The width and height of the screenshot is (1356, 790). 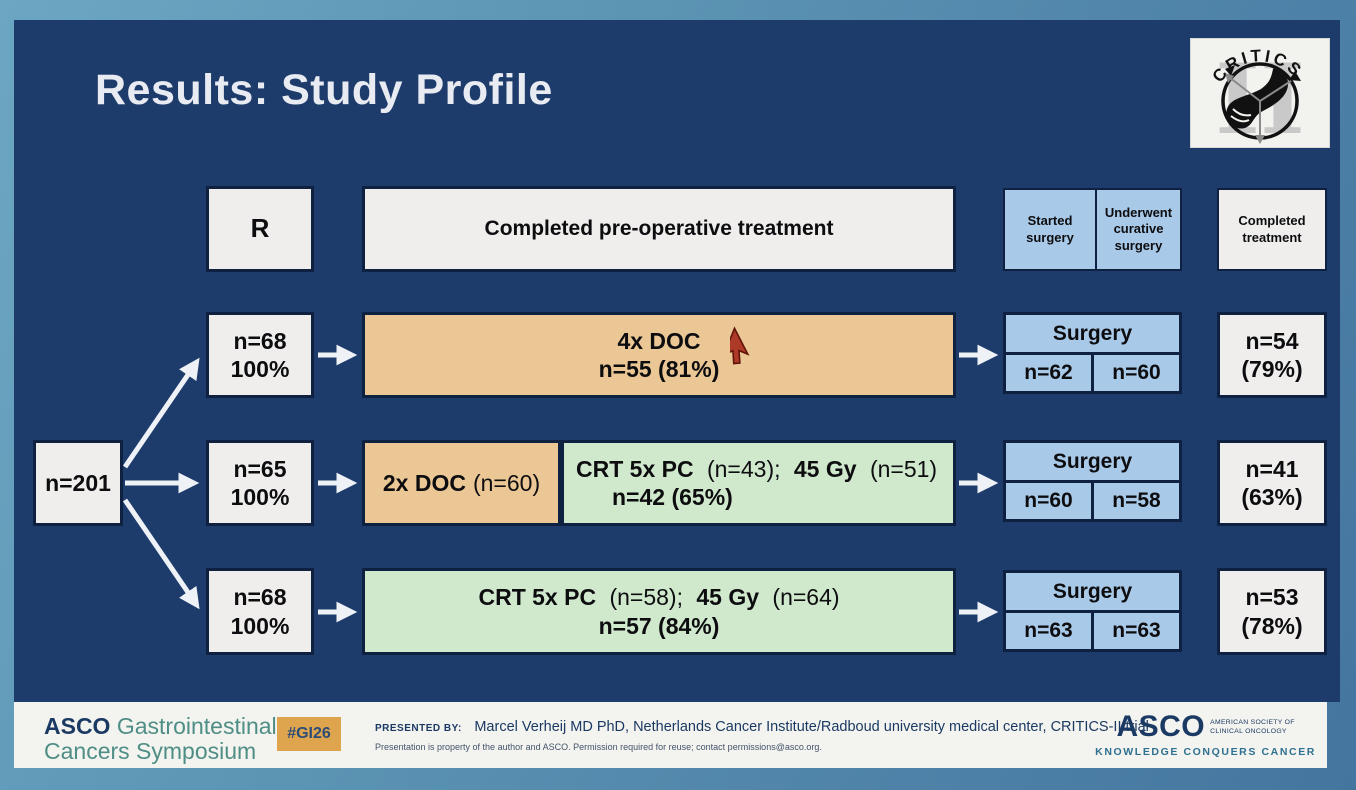 I want to click on arm1-completed-n: n=54, so click(x=1272, y=340).